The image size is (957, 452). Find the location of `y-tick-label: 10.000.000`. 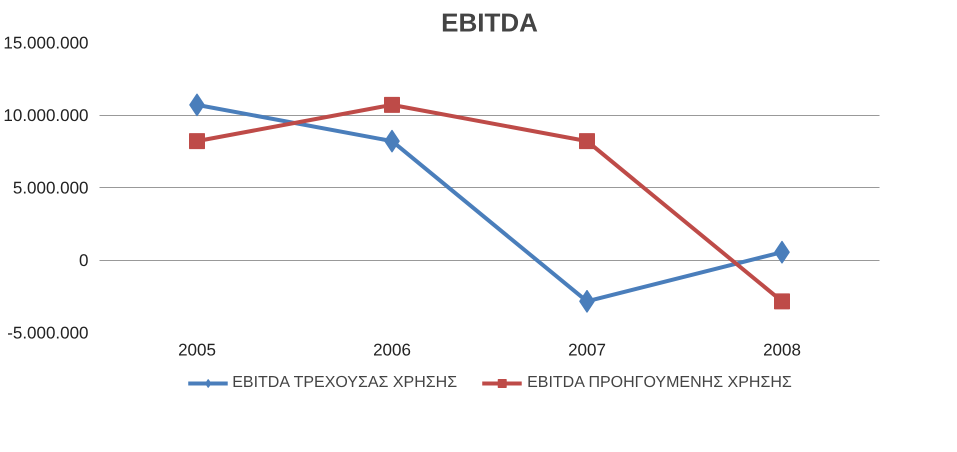

y-tick-label: 10.000.000 is located at coordinates (46, 115).